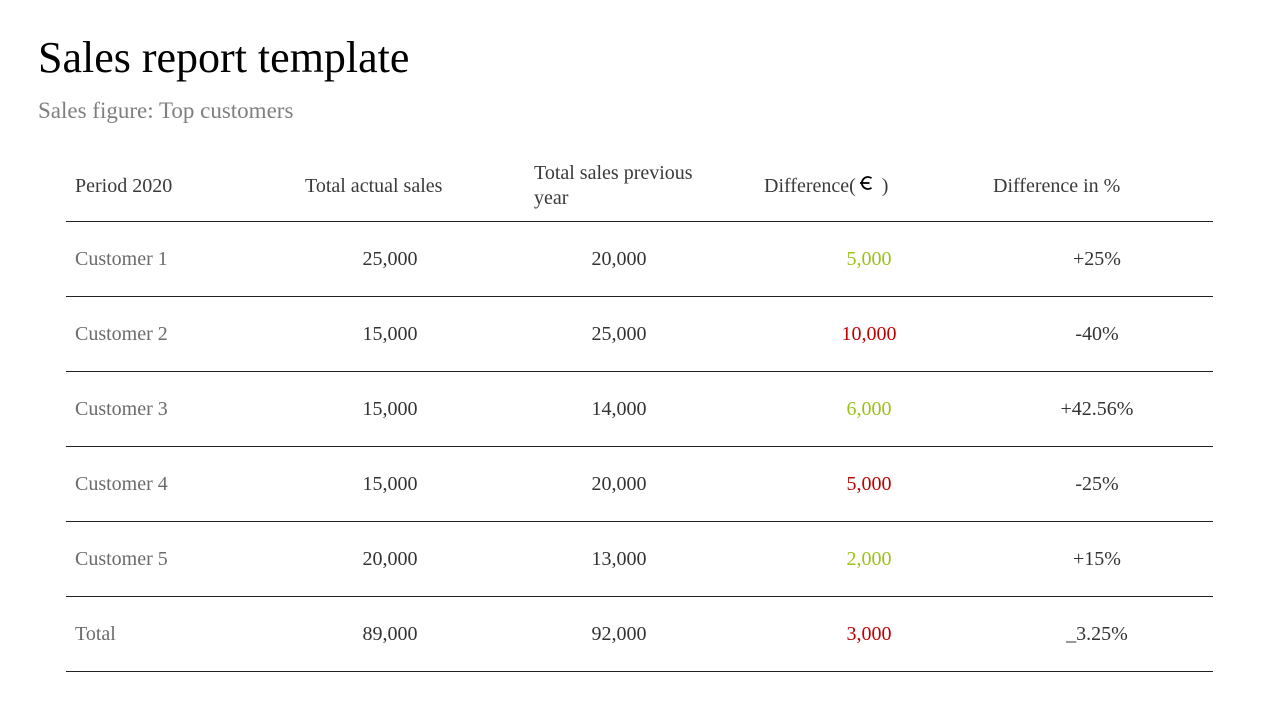  I want to click on cell-customer: Customer 3, so click(121, 409).